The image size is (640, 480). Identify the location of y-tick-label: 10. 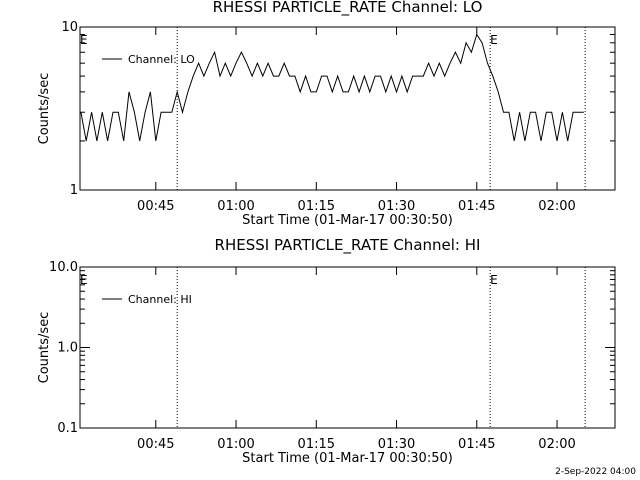
(69, 27).